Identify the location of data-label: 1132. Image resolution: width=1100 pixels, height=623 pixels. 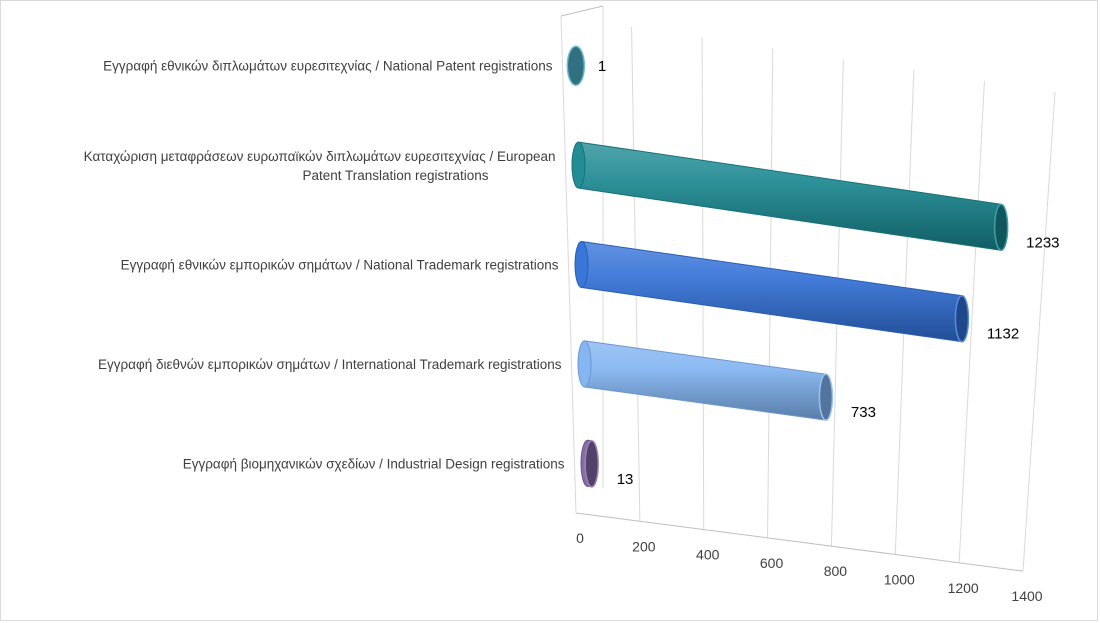
(1003, 334).